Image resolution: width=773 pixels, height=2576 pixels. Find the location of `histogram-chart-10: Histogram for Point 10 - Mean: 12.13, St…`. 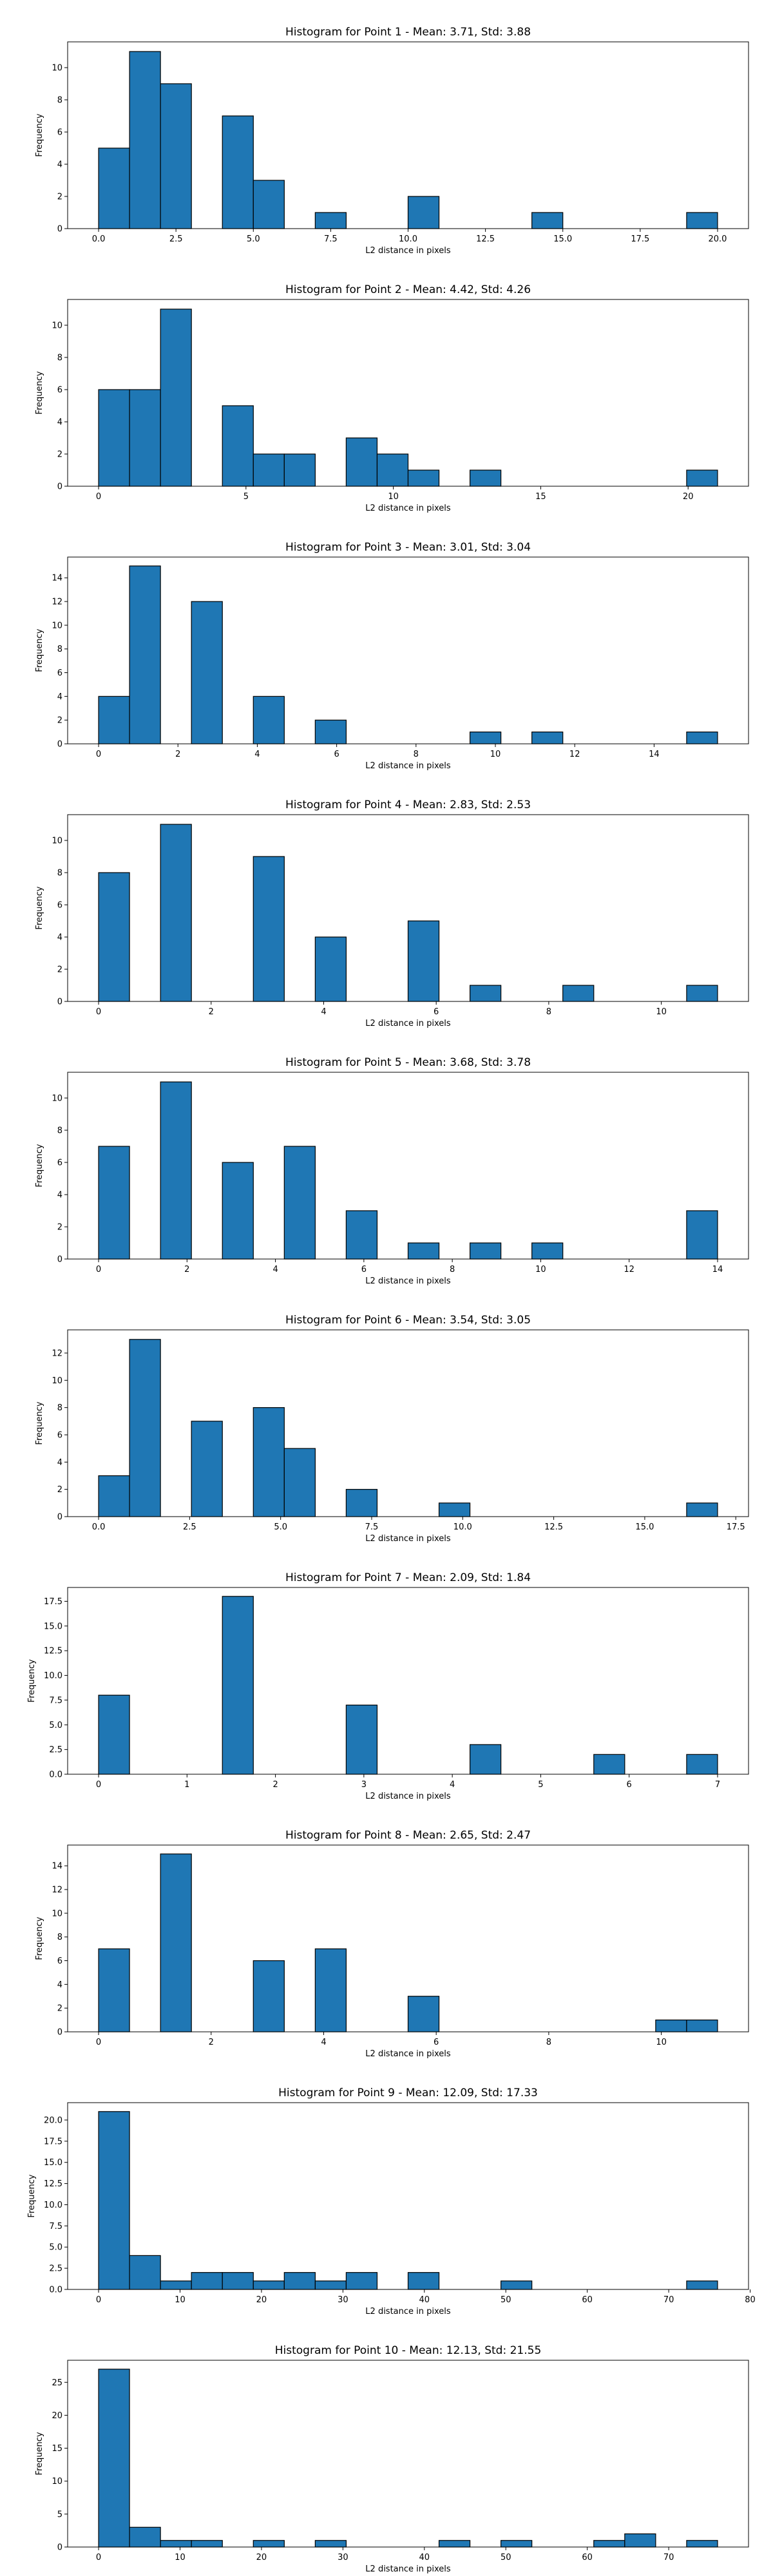

histogram-chart-10: Histogram for Point 10 - Mean: 12.13, St… is located at coordinates (392, 2459).